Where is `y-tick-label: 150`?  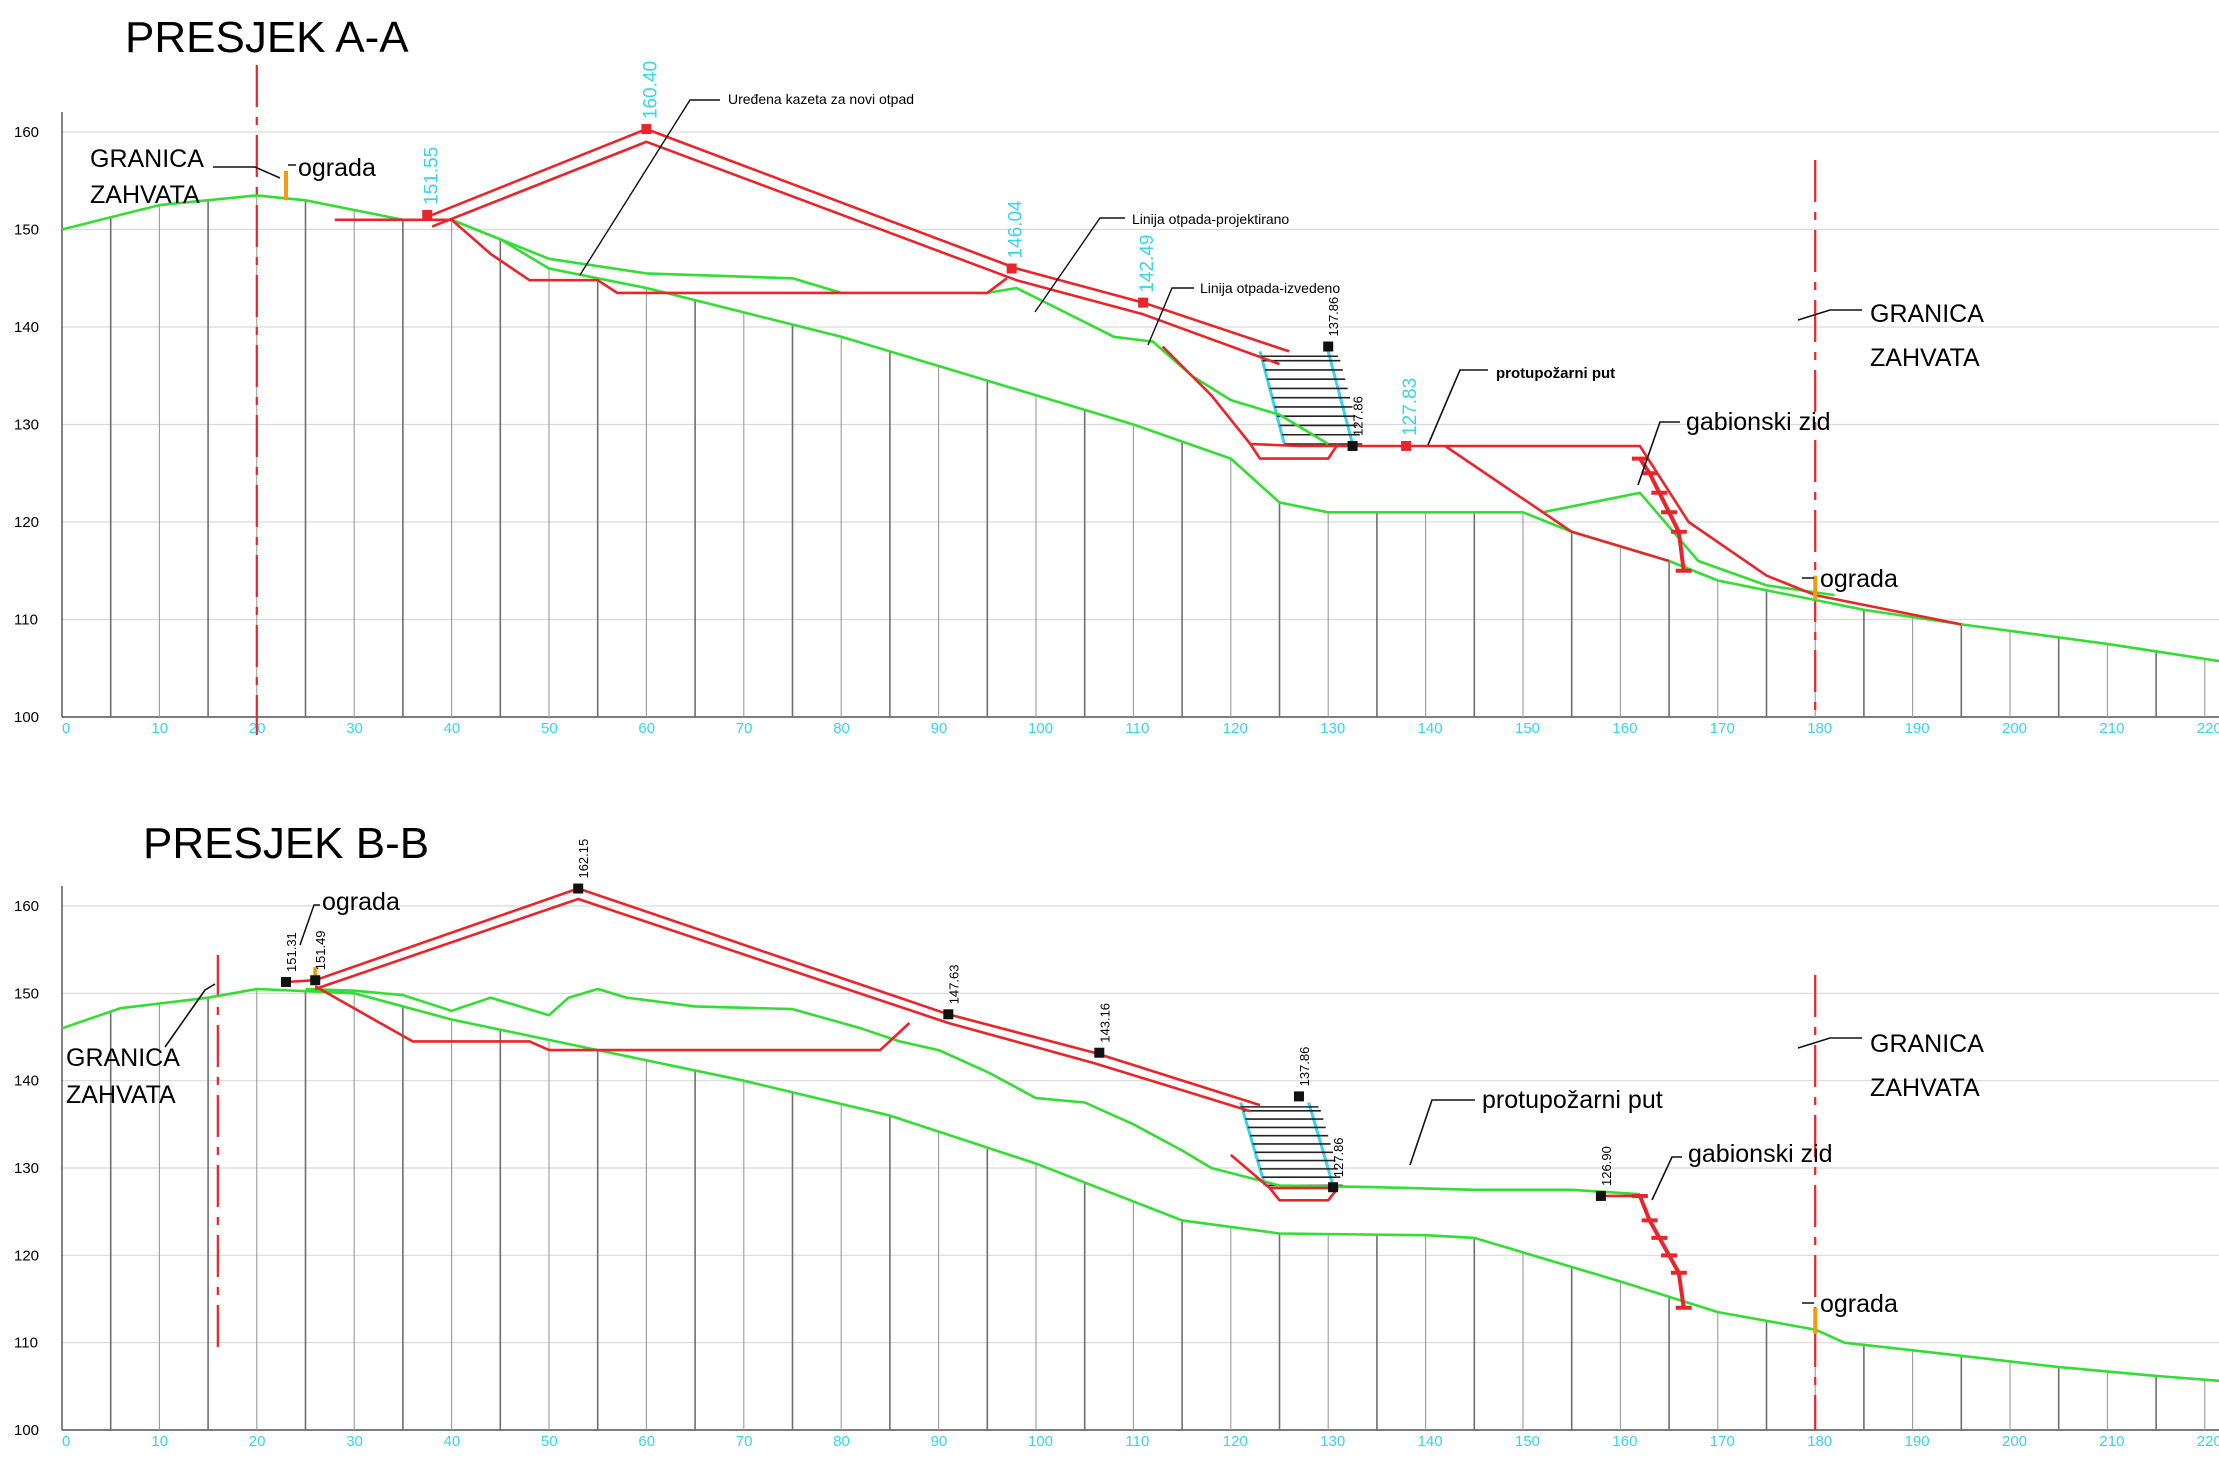 y-tick-label: 150 is located at coordinates (26, 230).